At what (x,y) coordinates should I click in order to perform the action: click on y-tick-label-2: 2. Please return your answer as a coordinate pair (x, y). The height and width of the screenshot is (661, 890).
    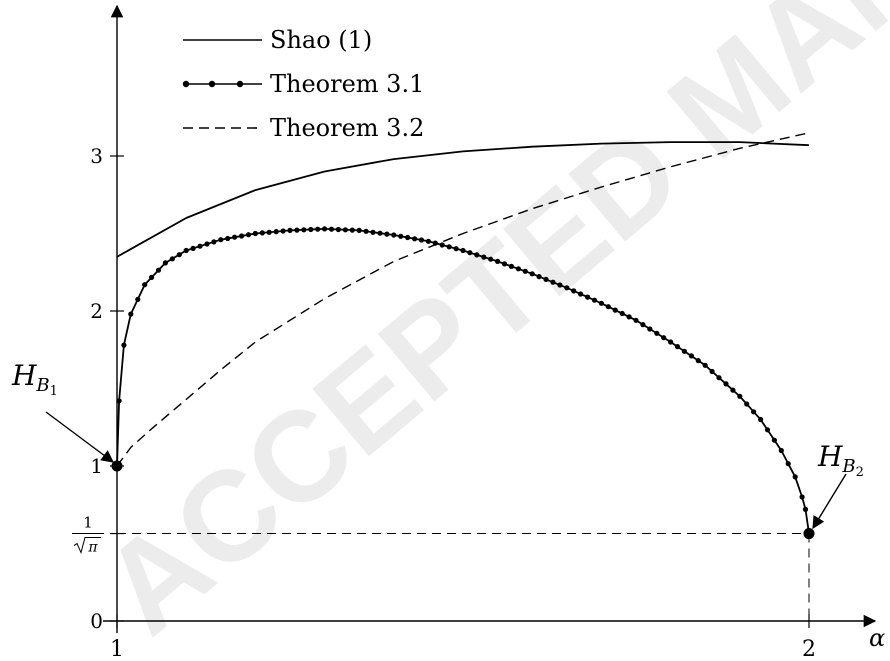
    Looking at the image, I should click on (96, 311).